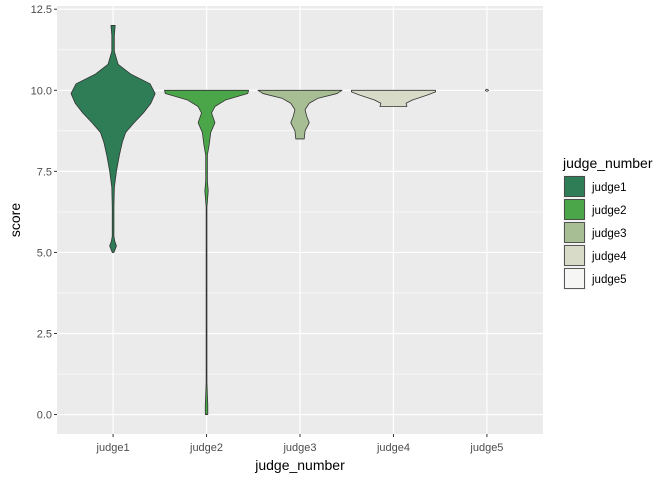  Describe the element at coordinates (393, 98) in the screenshot. I see `violin-judge4` at that location.